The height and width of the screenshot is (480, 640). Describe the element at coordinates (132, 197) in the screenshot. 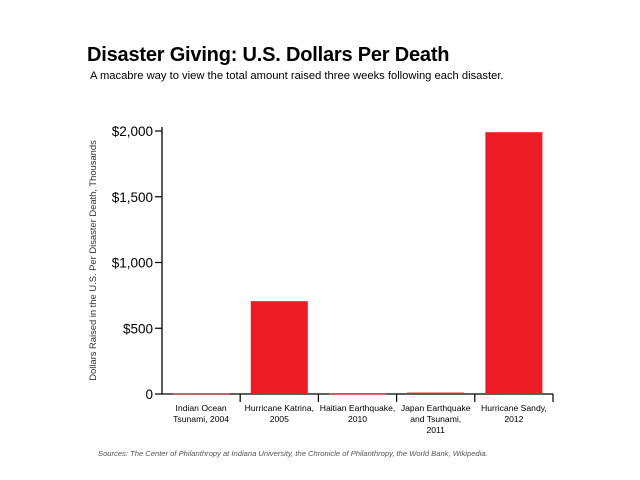

I see `y-tick-label: $1,500` at that location.